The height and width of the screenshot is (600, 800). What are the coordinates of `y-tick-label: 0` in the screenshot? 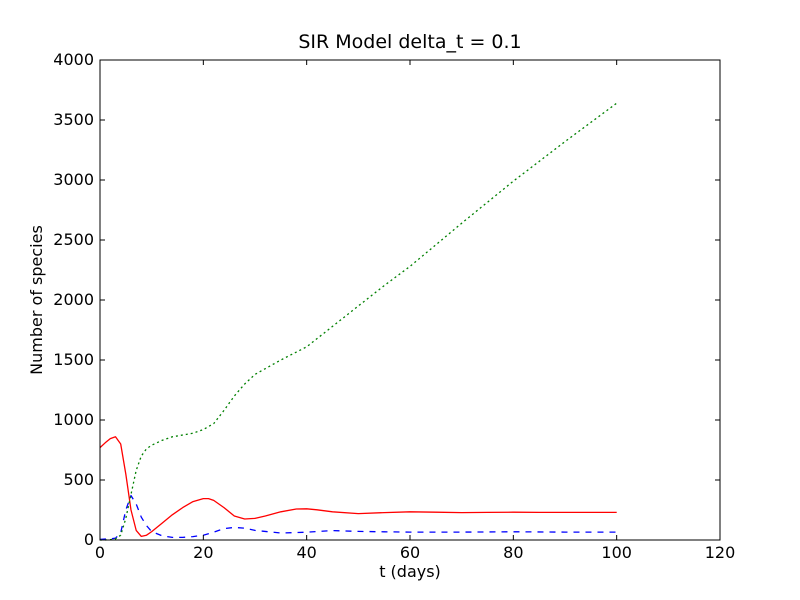 It's located at (89, 539).